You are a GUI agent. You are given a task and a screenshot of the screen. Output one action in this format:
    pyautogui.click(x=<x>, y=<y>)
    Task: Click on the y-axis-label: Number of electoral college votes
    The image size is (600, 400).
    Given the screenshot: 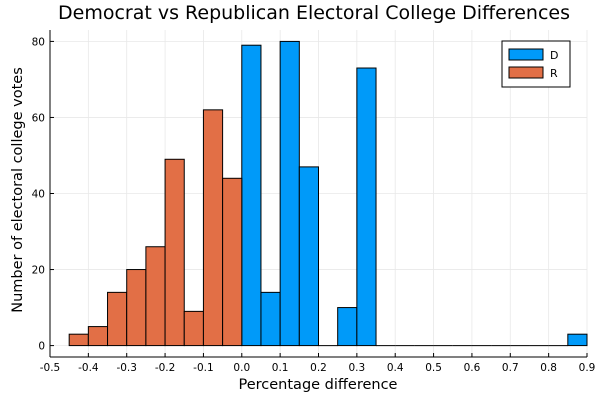 What is the action you would take?
    pyautogui.click(x=18, y=190)
    